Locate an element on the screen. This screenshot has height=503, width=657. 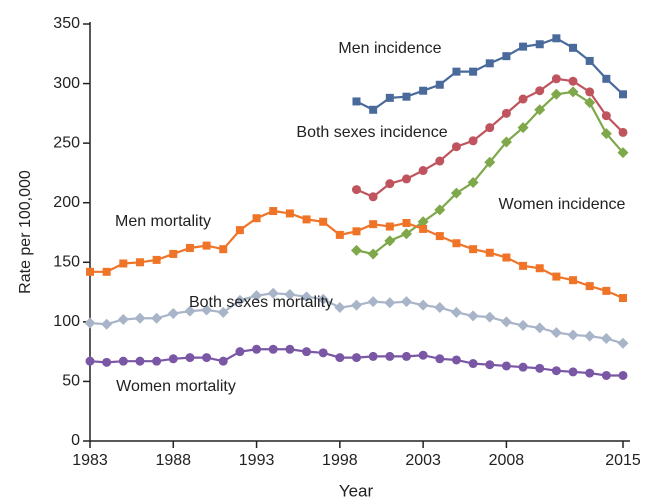
x-tick-label: 1998 is located at coordinates (340, 460).